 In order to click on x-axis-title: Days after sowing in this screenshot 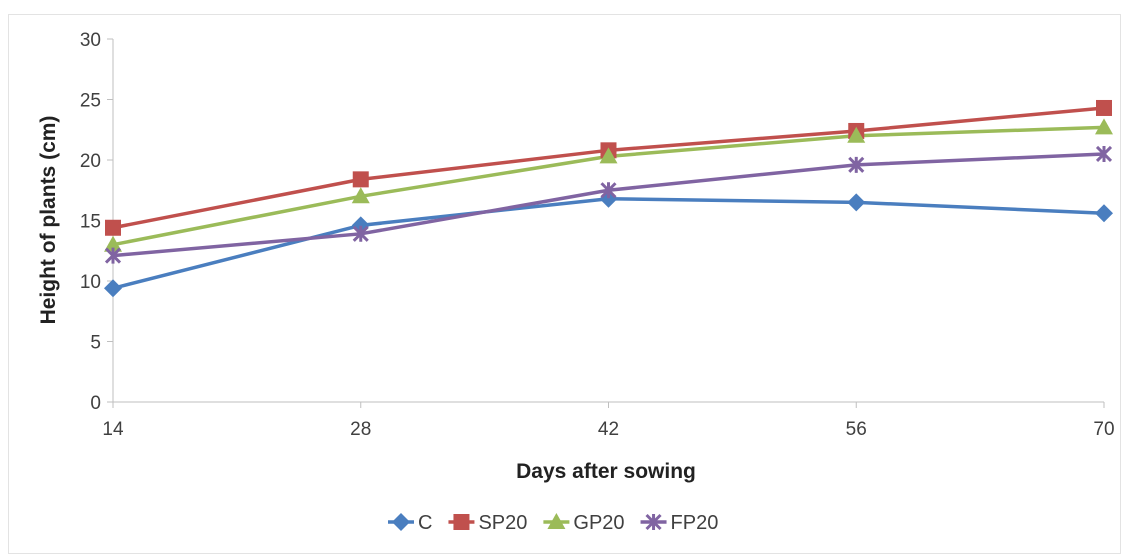, I will do `click(606, 471)`.